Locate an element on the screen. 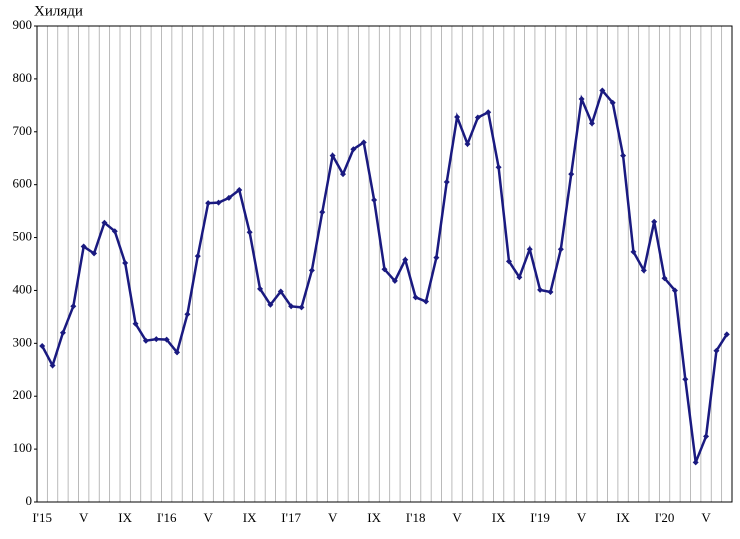 The image size is (740, 539). x-tick-label: I'18 is located at coordinates (416, 517).